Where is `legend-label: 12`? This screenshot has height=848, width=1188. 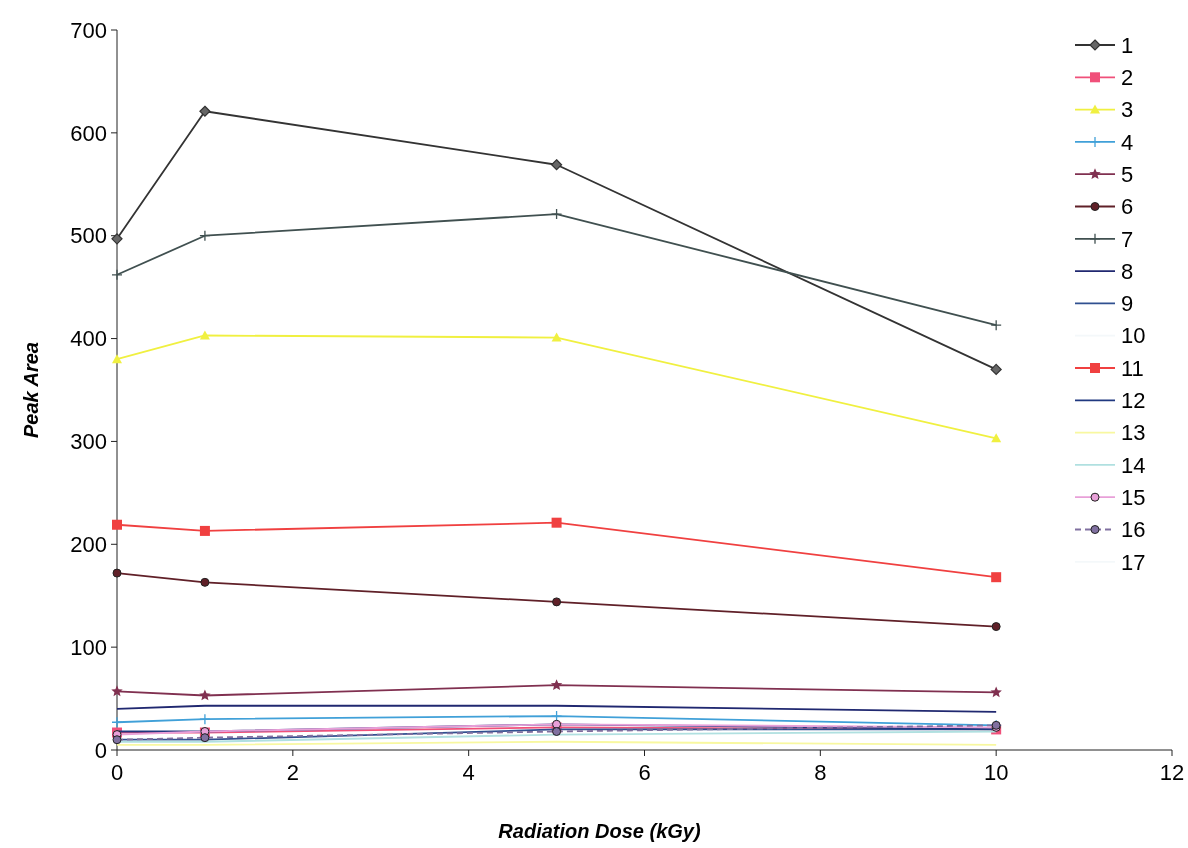
legend-label: 12 is located at coordinates (1133, 400).